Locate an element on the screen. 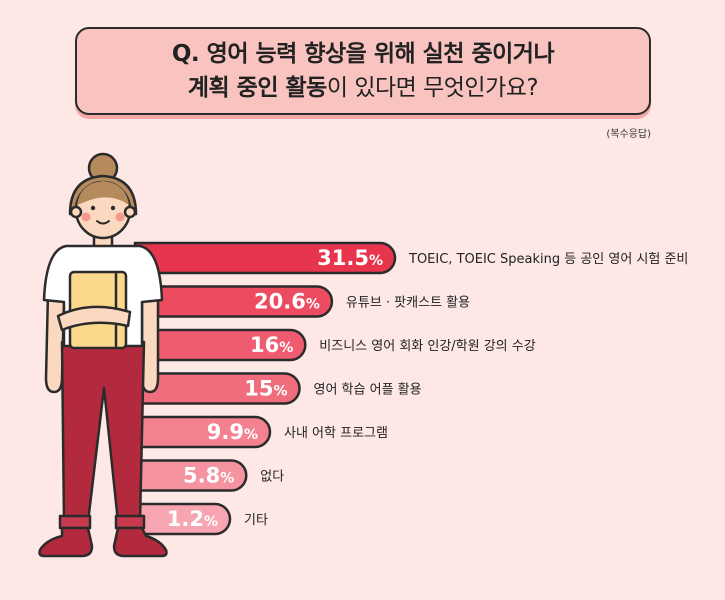 This screenshot has height=600, width=725. woman-illustration is located at coordinates (103, 355).